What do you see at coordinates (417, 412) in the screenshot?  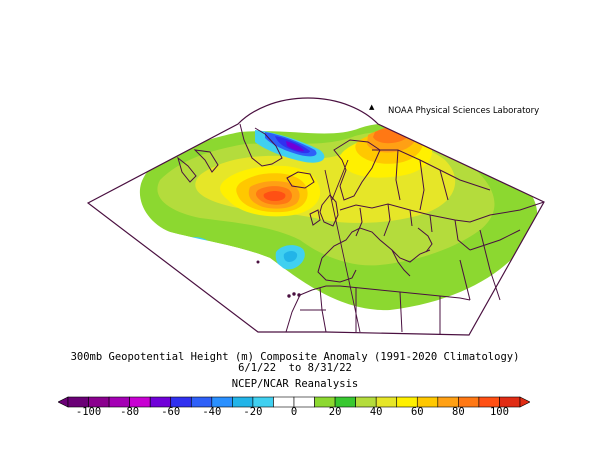 I see `colorbar-tick-label: 60` at bounding box center [417, 412].